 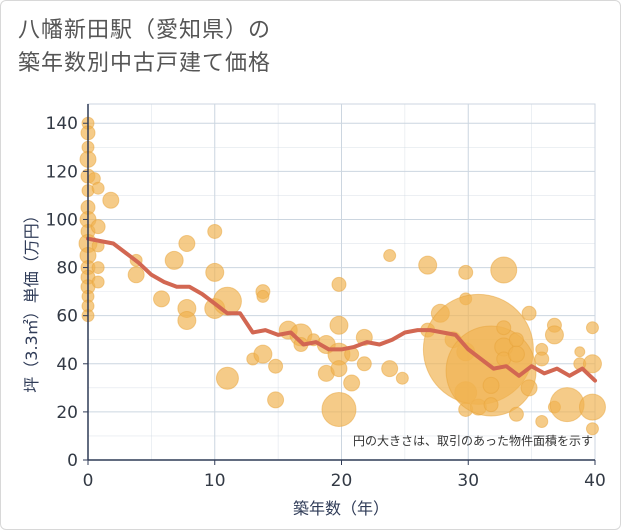 What do you see at coordinates (473, 440) in the screenshot?
I see `bubble-size-note: 円の大きさは、取引のあった物件面積を示す` at bounding box center [473, 440].